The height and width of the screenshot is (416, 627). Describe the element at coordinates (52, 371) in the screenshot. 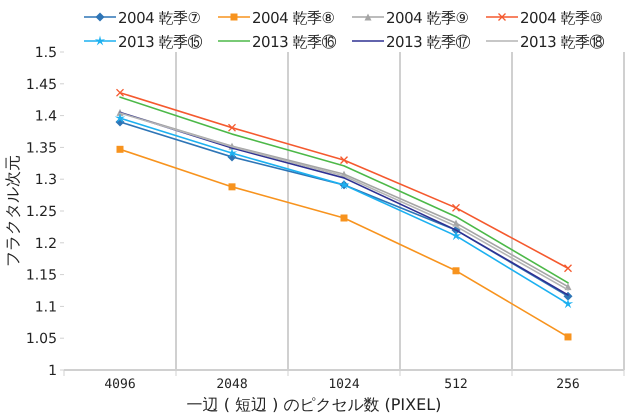

I see `y-tick-label: 1` at that location.